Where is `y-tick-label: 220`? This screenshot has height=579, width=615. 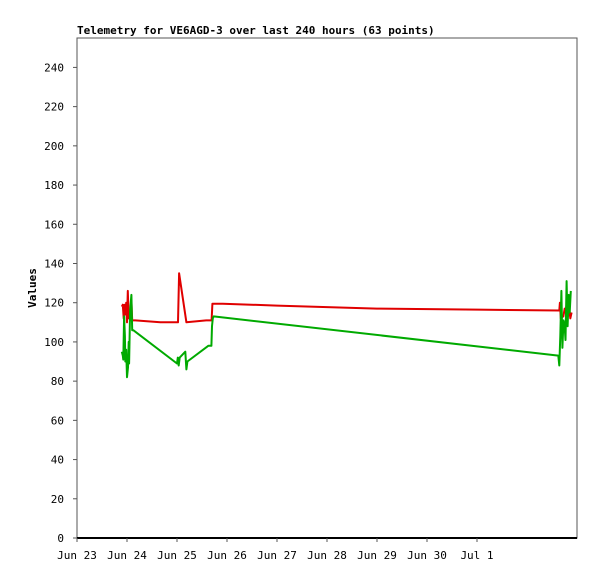 y-tick-label: 220 is located at coordinates (54, 107).